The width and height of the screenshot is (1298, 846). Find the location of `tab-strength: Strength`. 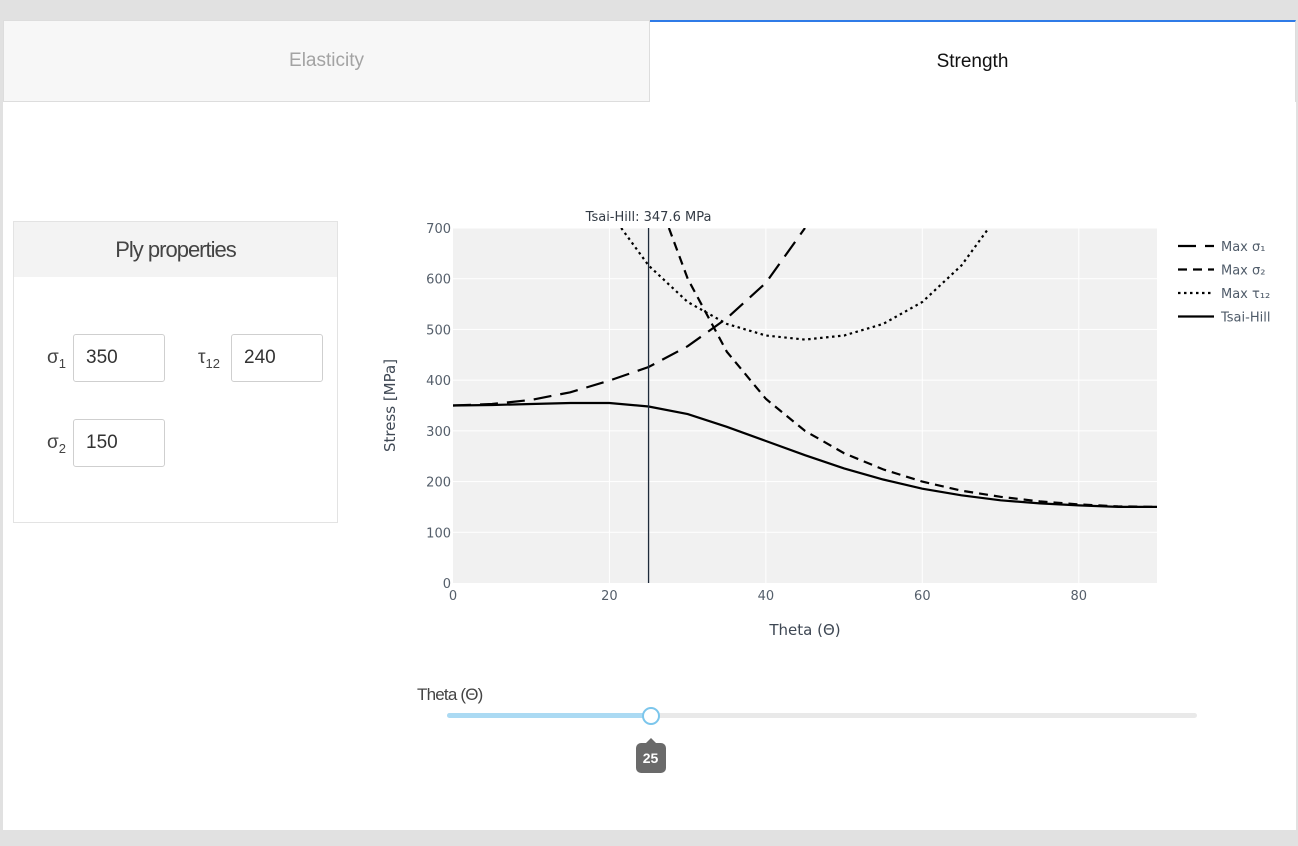

tab-strength: Strength is located at coordinates (973, 61).